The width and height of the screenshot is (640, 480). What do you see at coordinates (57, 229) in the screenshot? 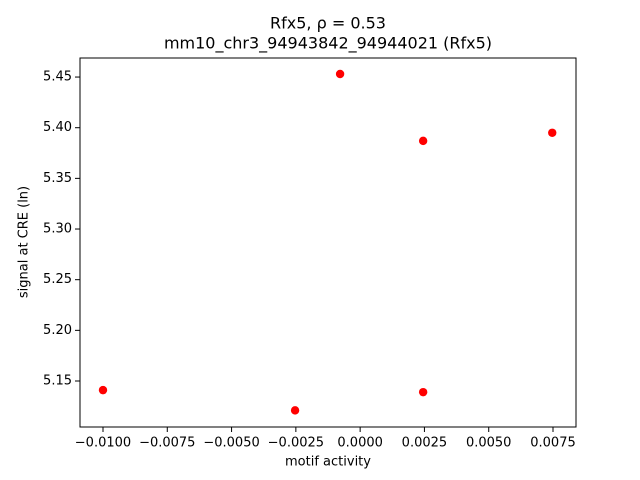
I see `y-tick-label: 5.30` at bounding box center [57, 229].